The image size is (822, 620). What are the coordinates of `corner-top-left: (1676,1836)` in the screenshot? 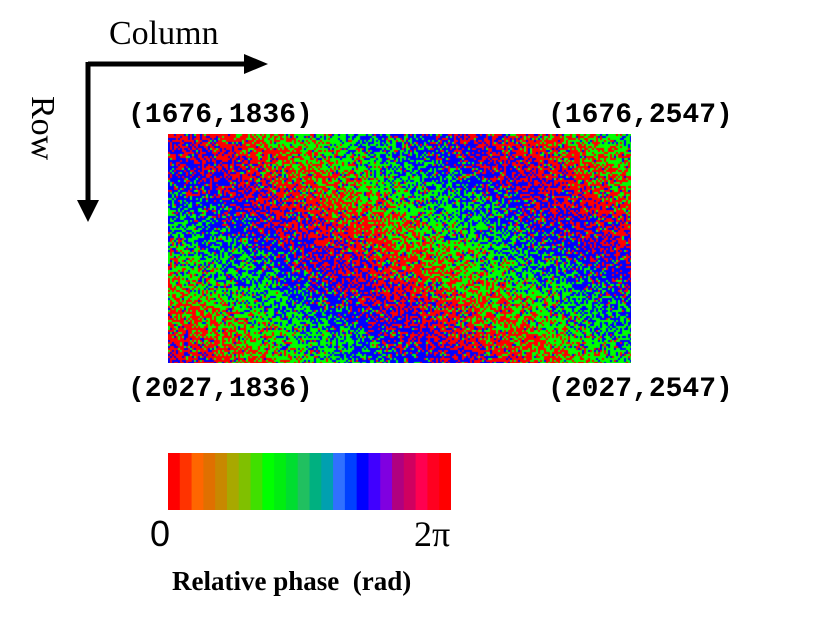 It's located at (220, 115).